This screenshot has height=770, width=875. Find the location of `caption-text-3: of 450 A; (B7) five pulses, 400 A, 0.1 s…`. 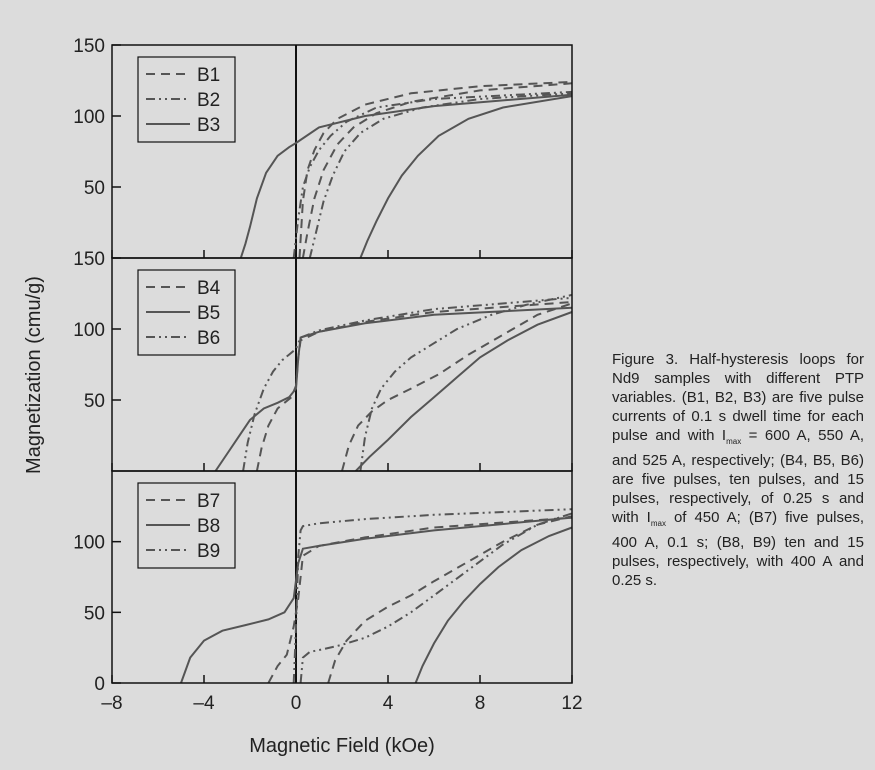

caption-text-3: of 450 A; (B7) five pulses, 400 A, 0.1 s… is located at coordinates (738, 549).